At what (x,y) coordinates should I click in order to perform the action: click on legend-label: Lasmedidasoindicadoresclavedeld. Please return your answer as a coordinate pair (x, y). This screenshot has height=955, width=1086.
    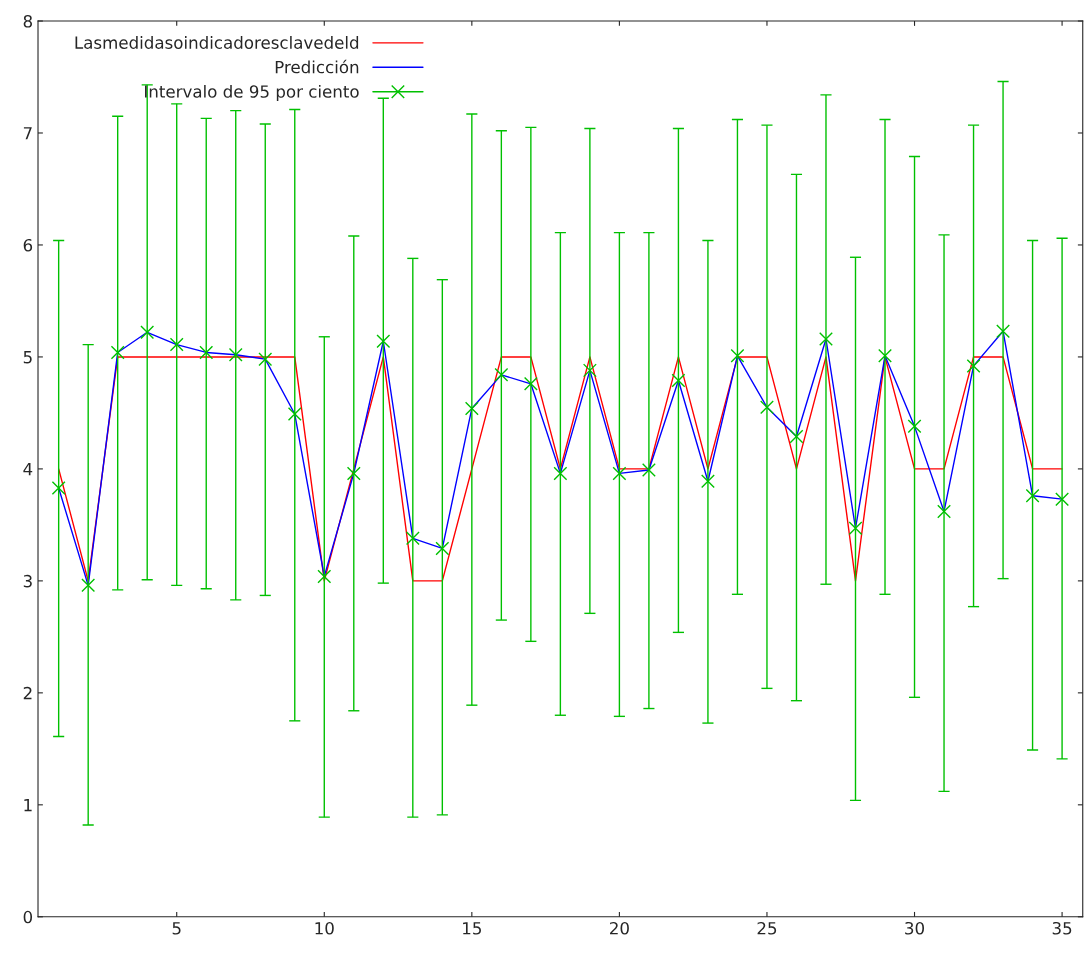
    Looking at the image, I should click on (217, 42).